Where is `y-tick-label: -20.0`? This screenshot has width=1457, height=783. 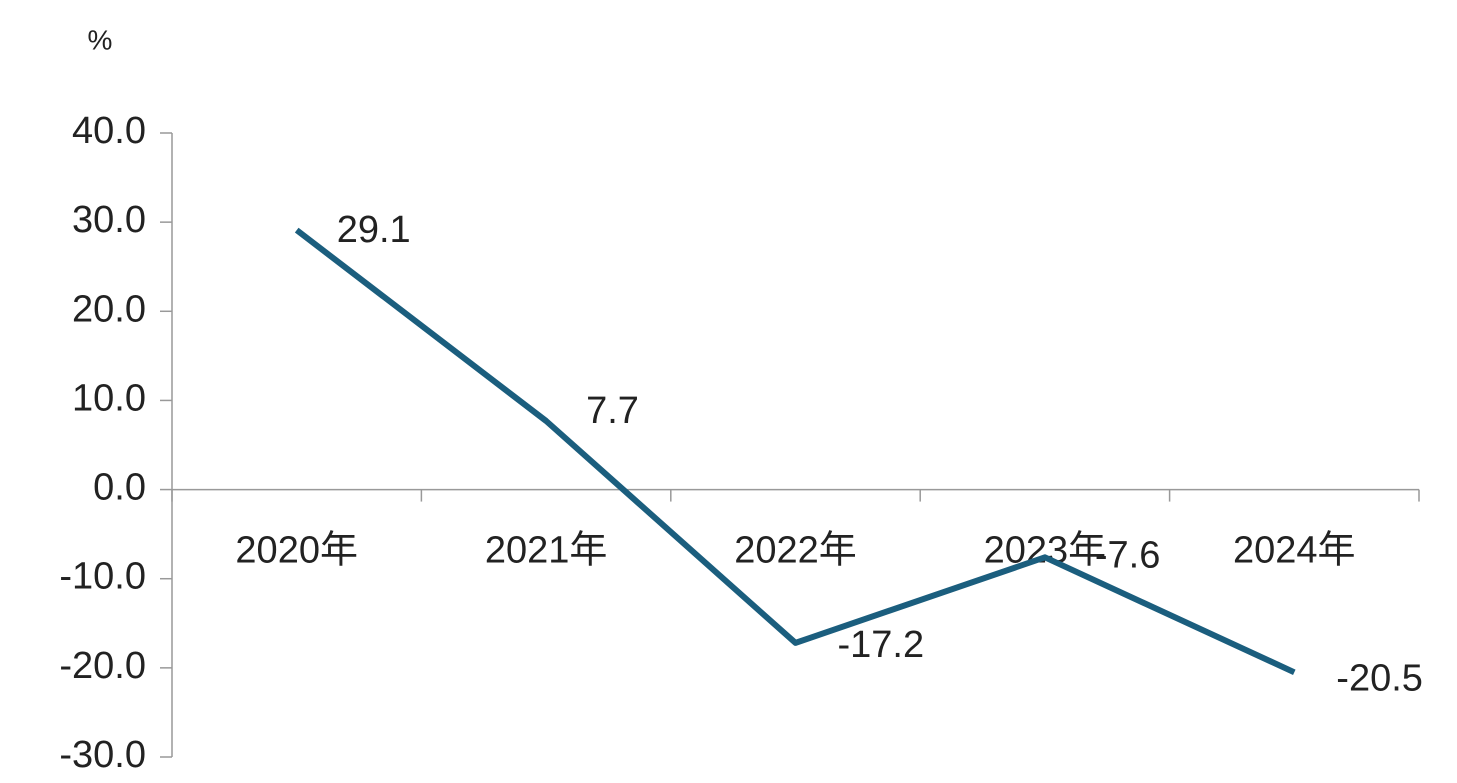
y-tick-label: -20.0 is located at coordinates (102, 666).